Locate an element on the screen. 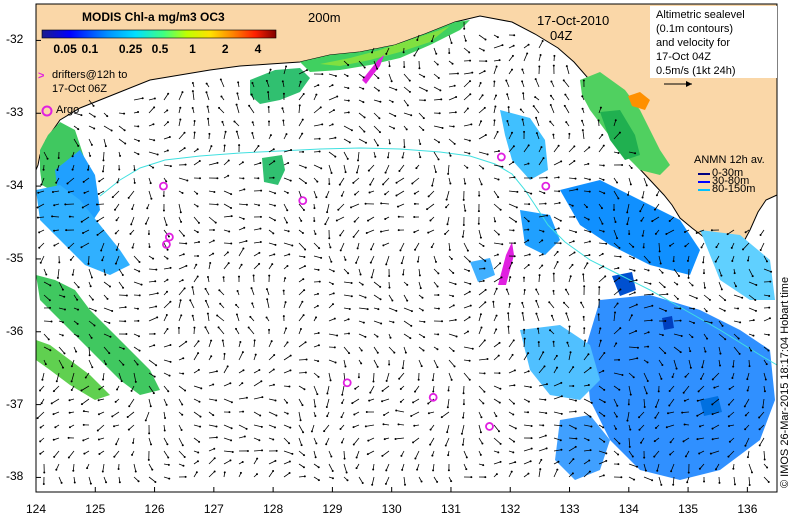 Image resolution: width=800 pixels, height=520 pixels. credit-text: © IMOS 26-Mar-2015 18:17:04 Hobart time is located at coordinates (785, 382).